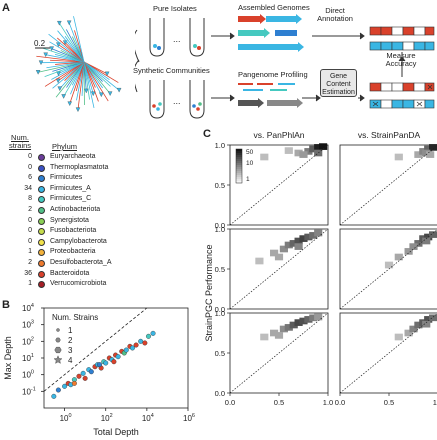  What do you see at coordinates (8, 358) in the screenshot?
I see `y-axis-label: Max Depth` at bounding box center [8, 358].